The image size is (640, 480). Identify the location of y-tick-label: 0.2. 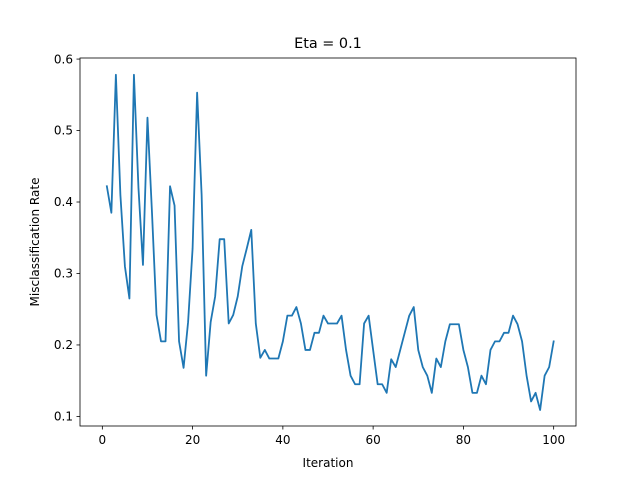
(63, 345).